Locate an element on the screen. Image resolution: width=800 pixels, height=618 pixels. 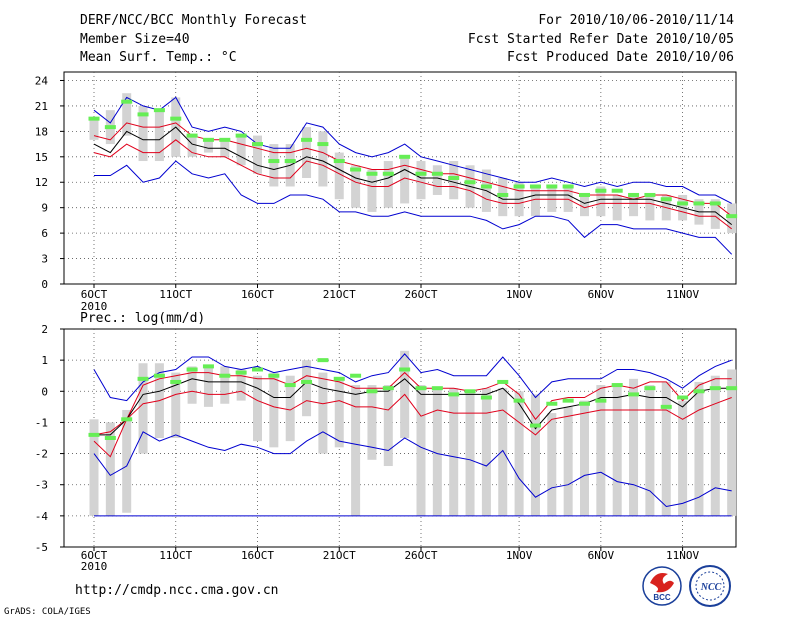
temp-y-ticks: 0 3 6 9 12 15 18 21 24 is located at coordinates (49, 182).